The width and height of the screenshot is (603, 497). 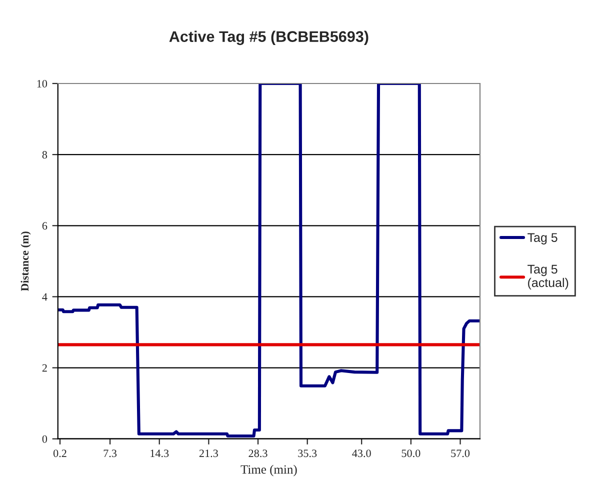 I want to click on x-tick-label: 57.0, so click(x=460, y=454).